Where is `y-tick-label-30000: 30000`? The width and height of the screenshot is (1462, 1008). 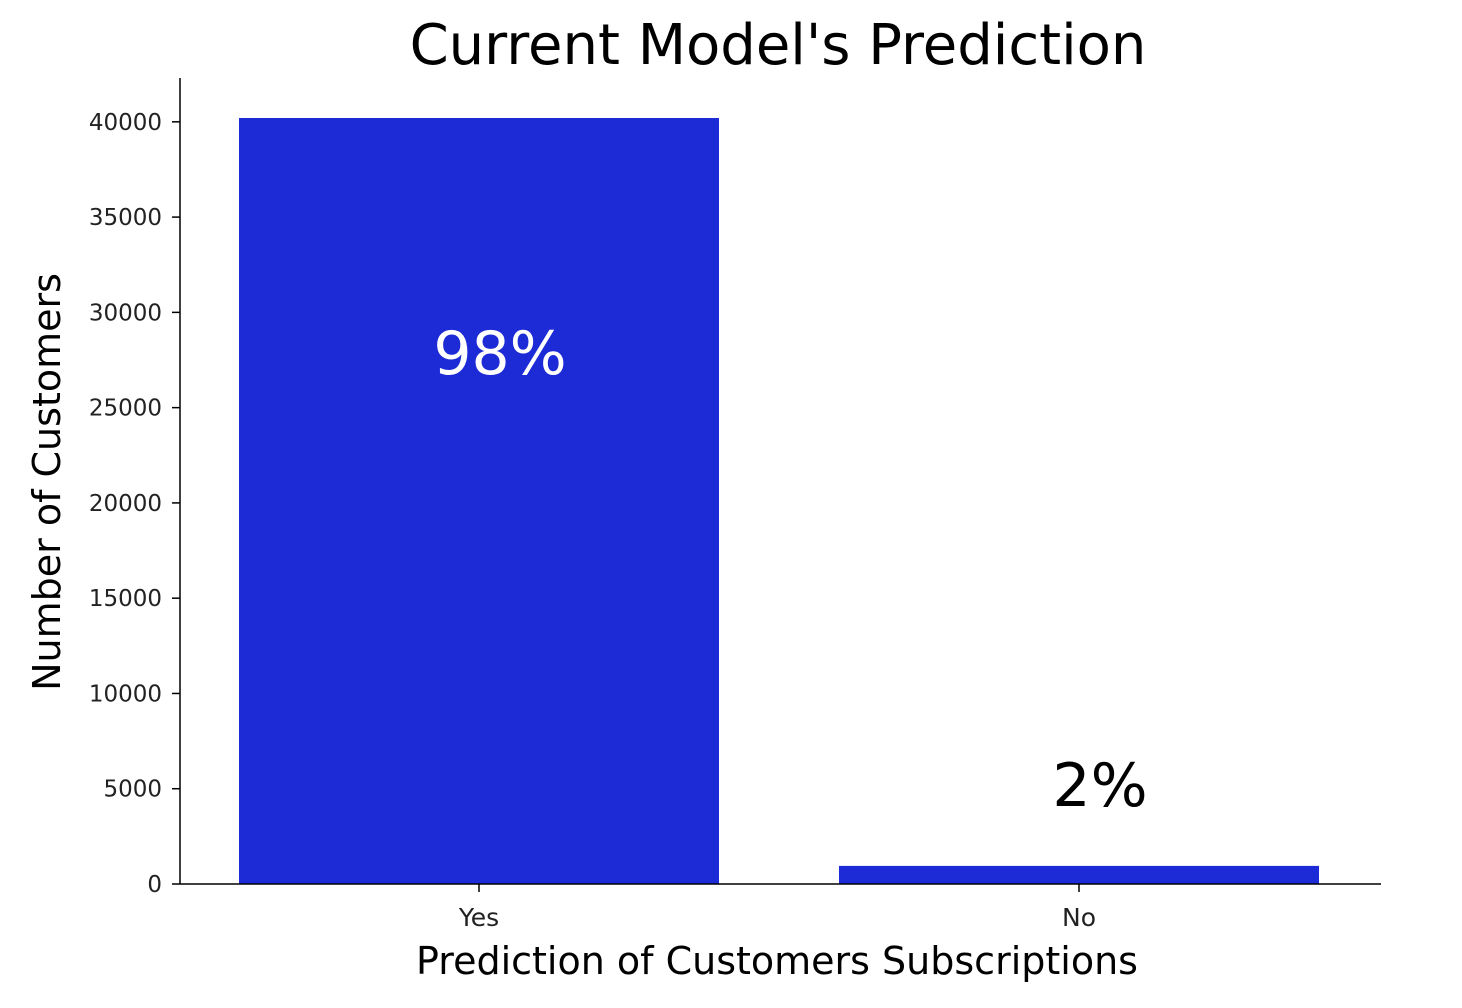
y-tick-label-30000: 30000 is located at coordinates (125, 313).